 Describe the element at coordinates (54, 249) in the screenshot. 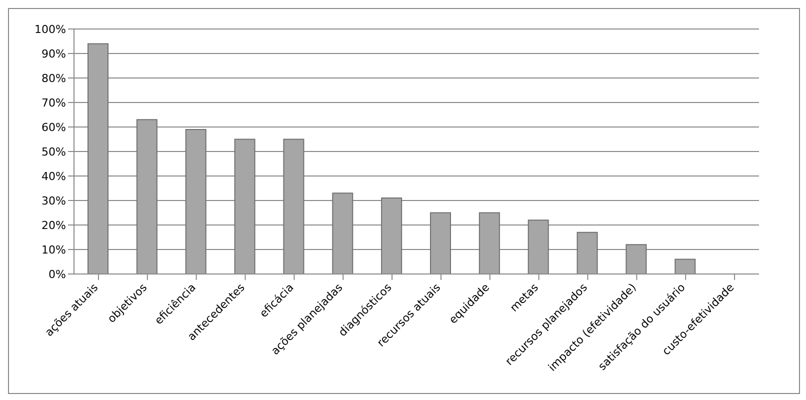

I see `y-tick-label: 10%` at that location.